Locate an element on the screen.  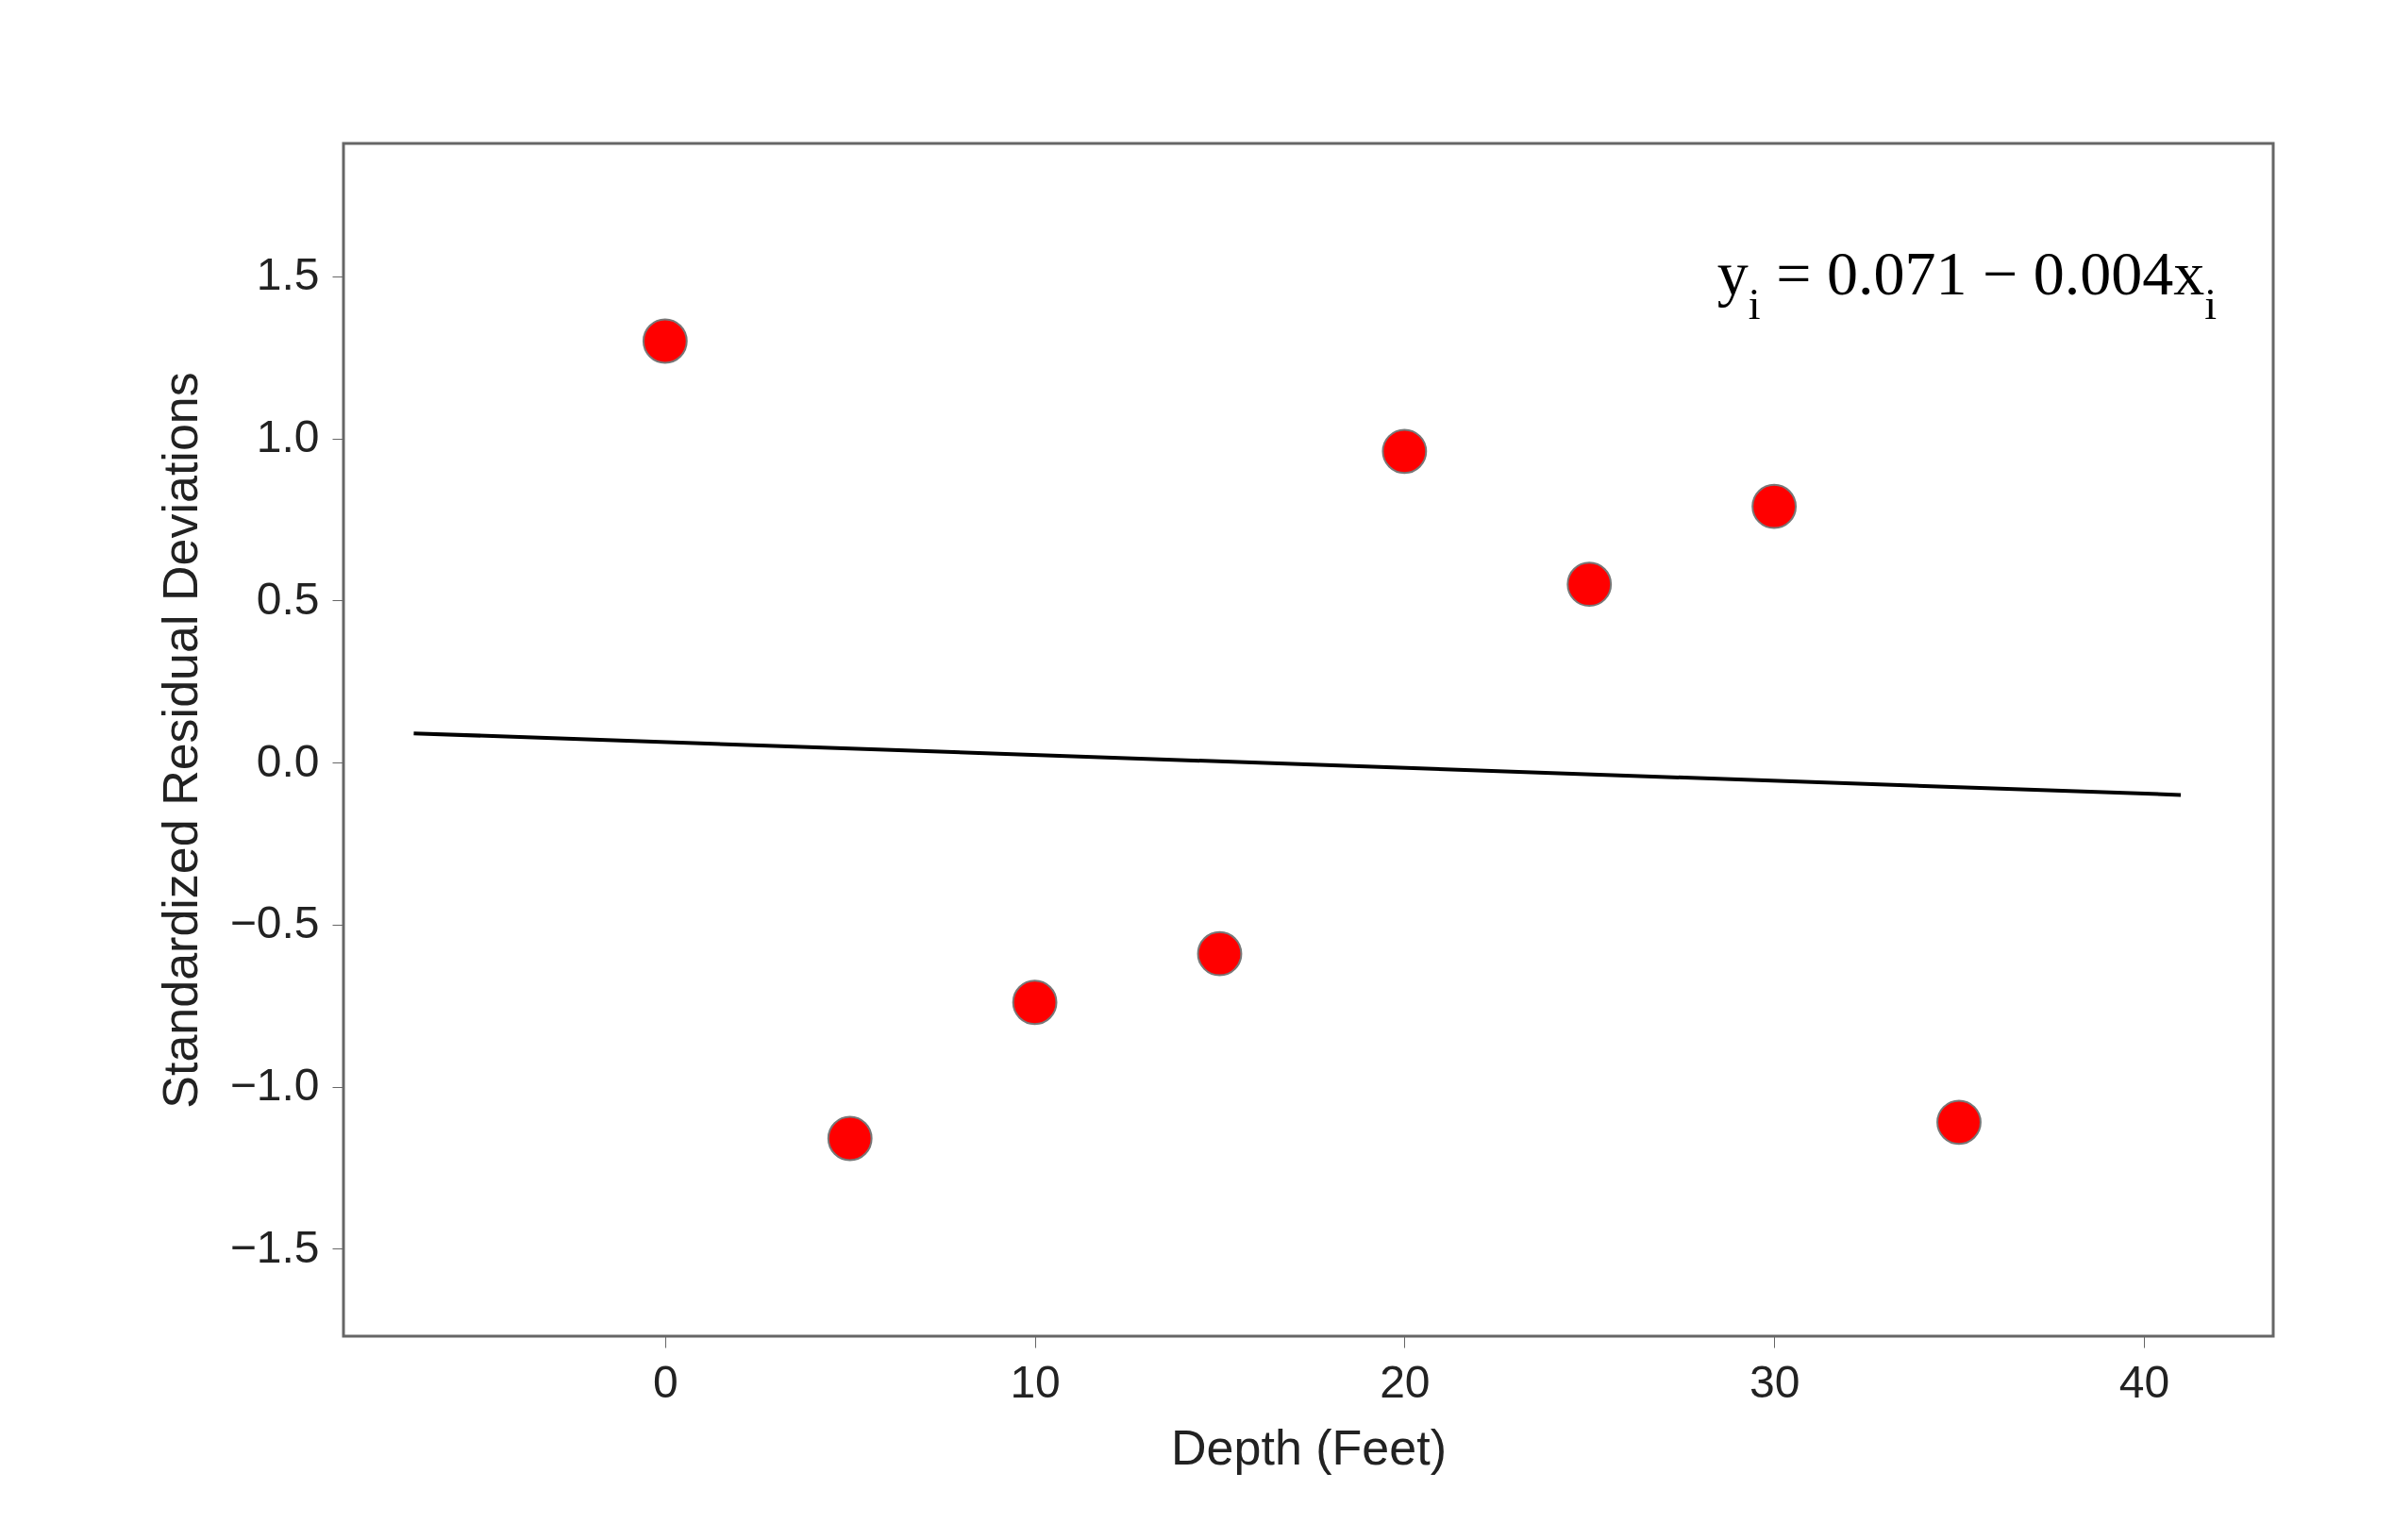
annotation: y$_{i}$ = 0.071 − 0.004x$_{i}$ is located at coordinates (1966, 283).